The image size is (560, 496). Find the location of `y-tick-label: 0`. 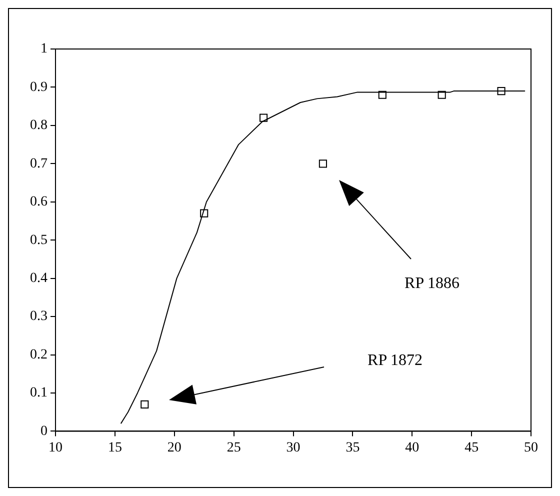

y-tick-label: 0 is located at coordinates (44, 431).